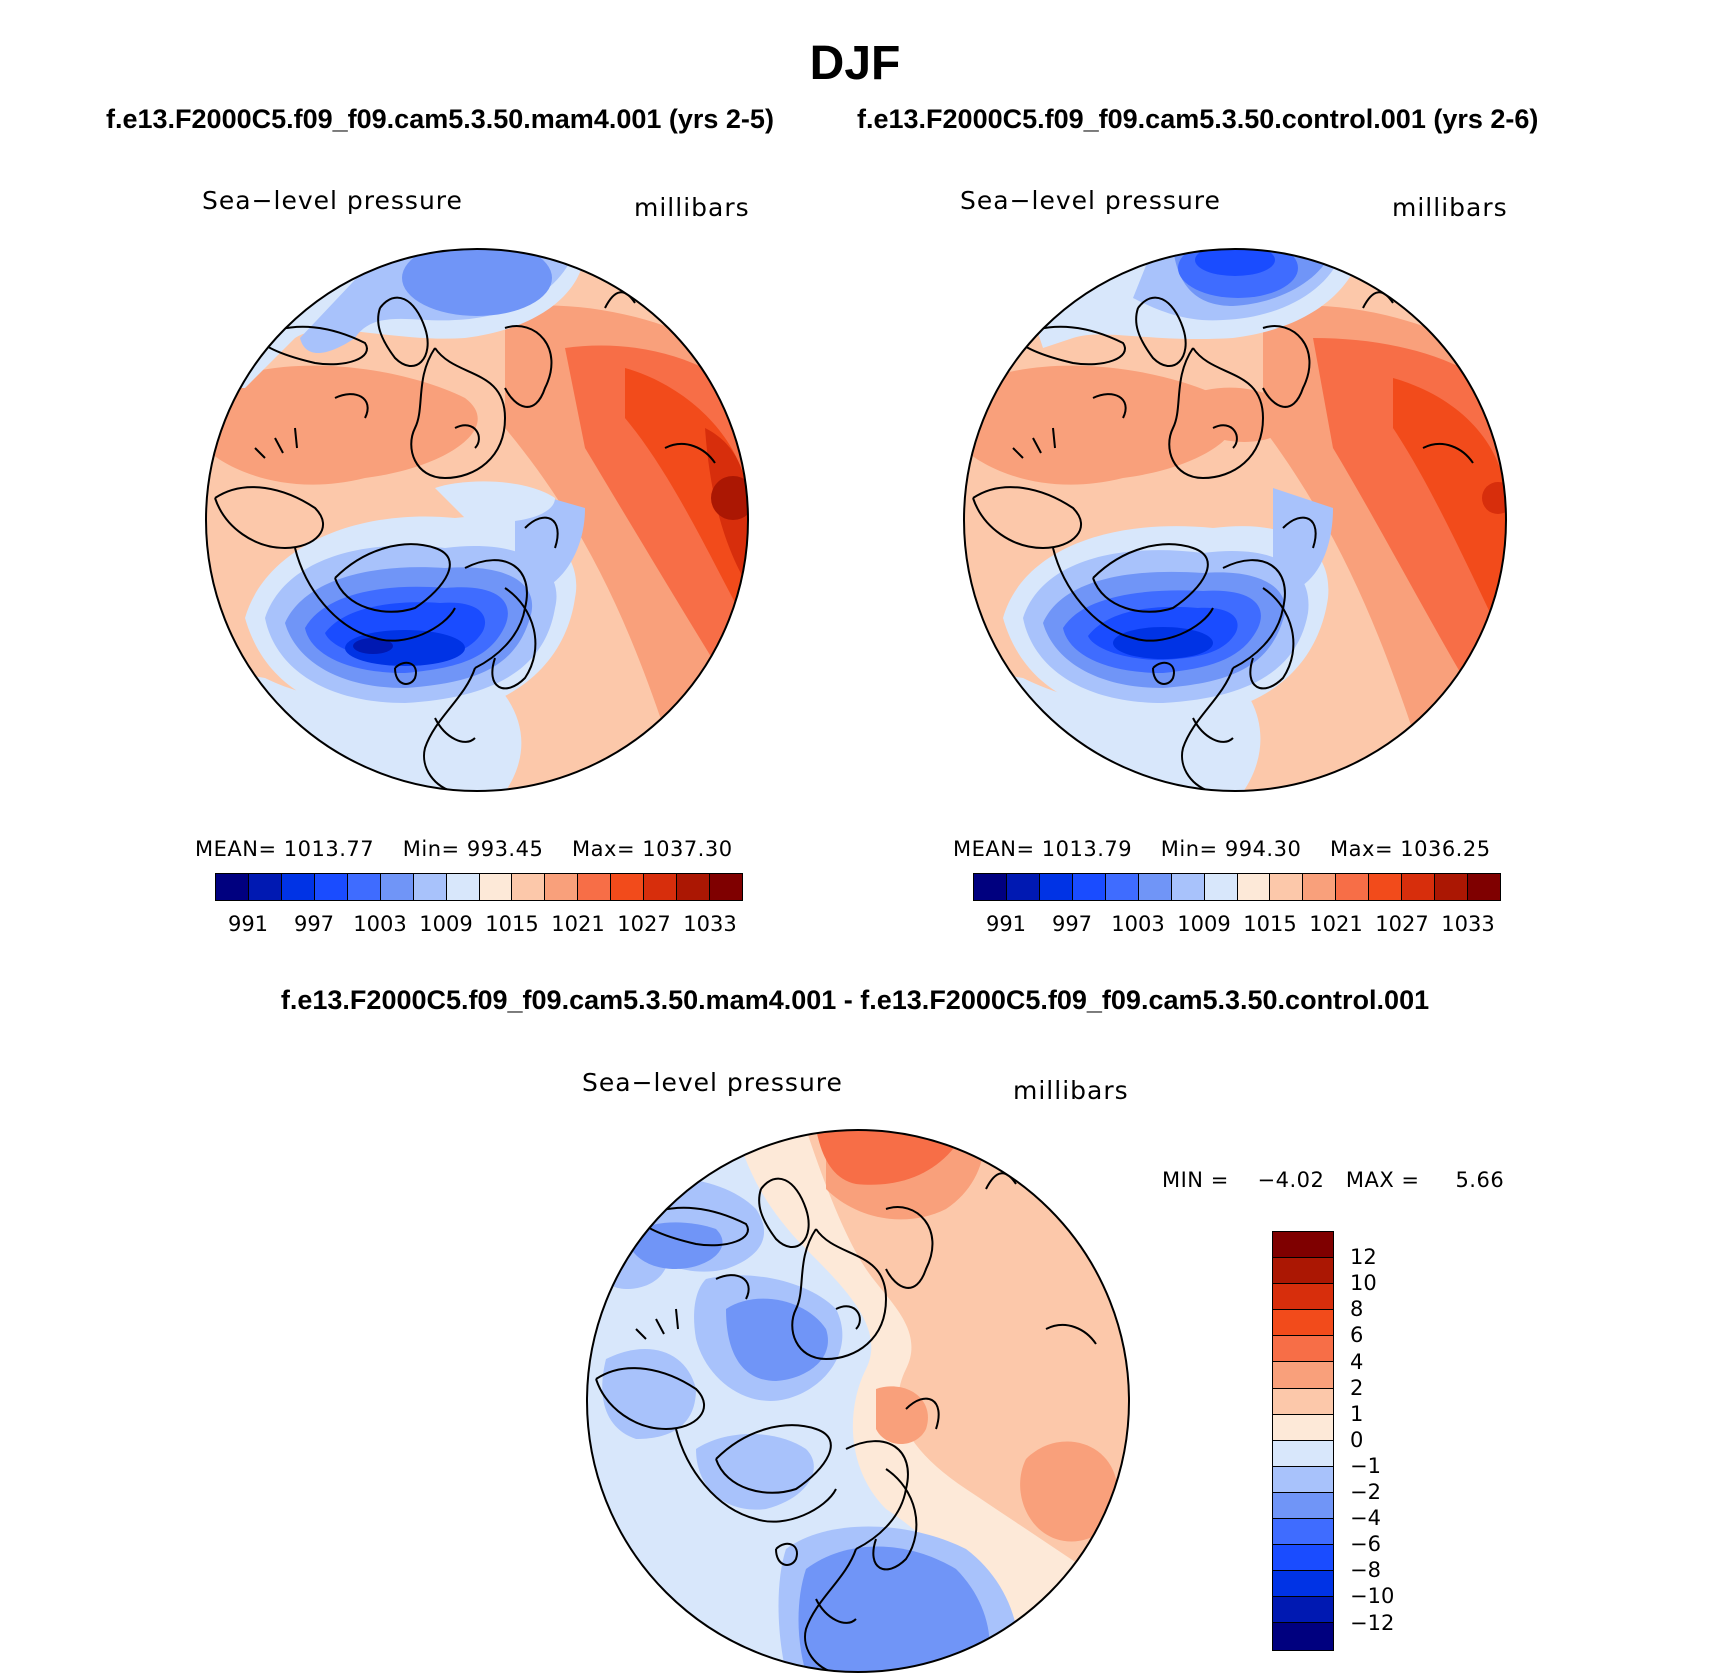  What do you see at coordinates (1382, 1180) in the screenshot?
I see `panel-3-max-label: MAX =` at bounding box center [1382, 1180].